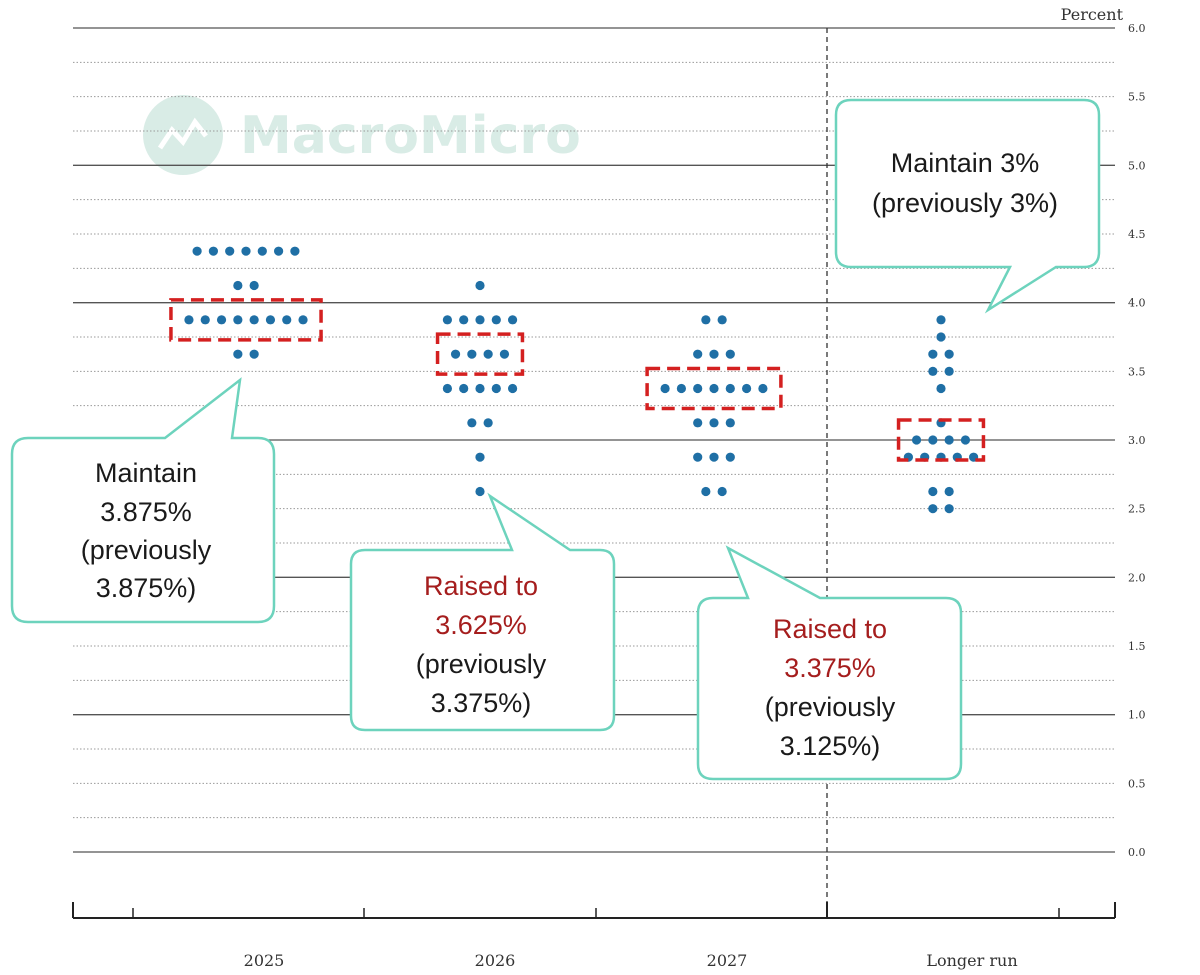  What do you see at coordinates (1137, 852) in the screenshot?
I see `y-tick-label: 0.0` at bounding box center [1137, 852].